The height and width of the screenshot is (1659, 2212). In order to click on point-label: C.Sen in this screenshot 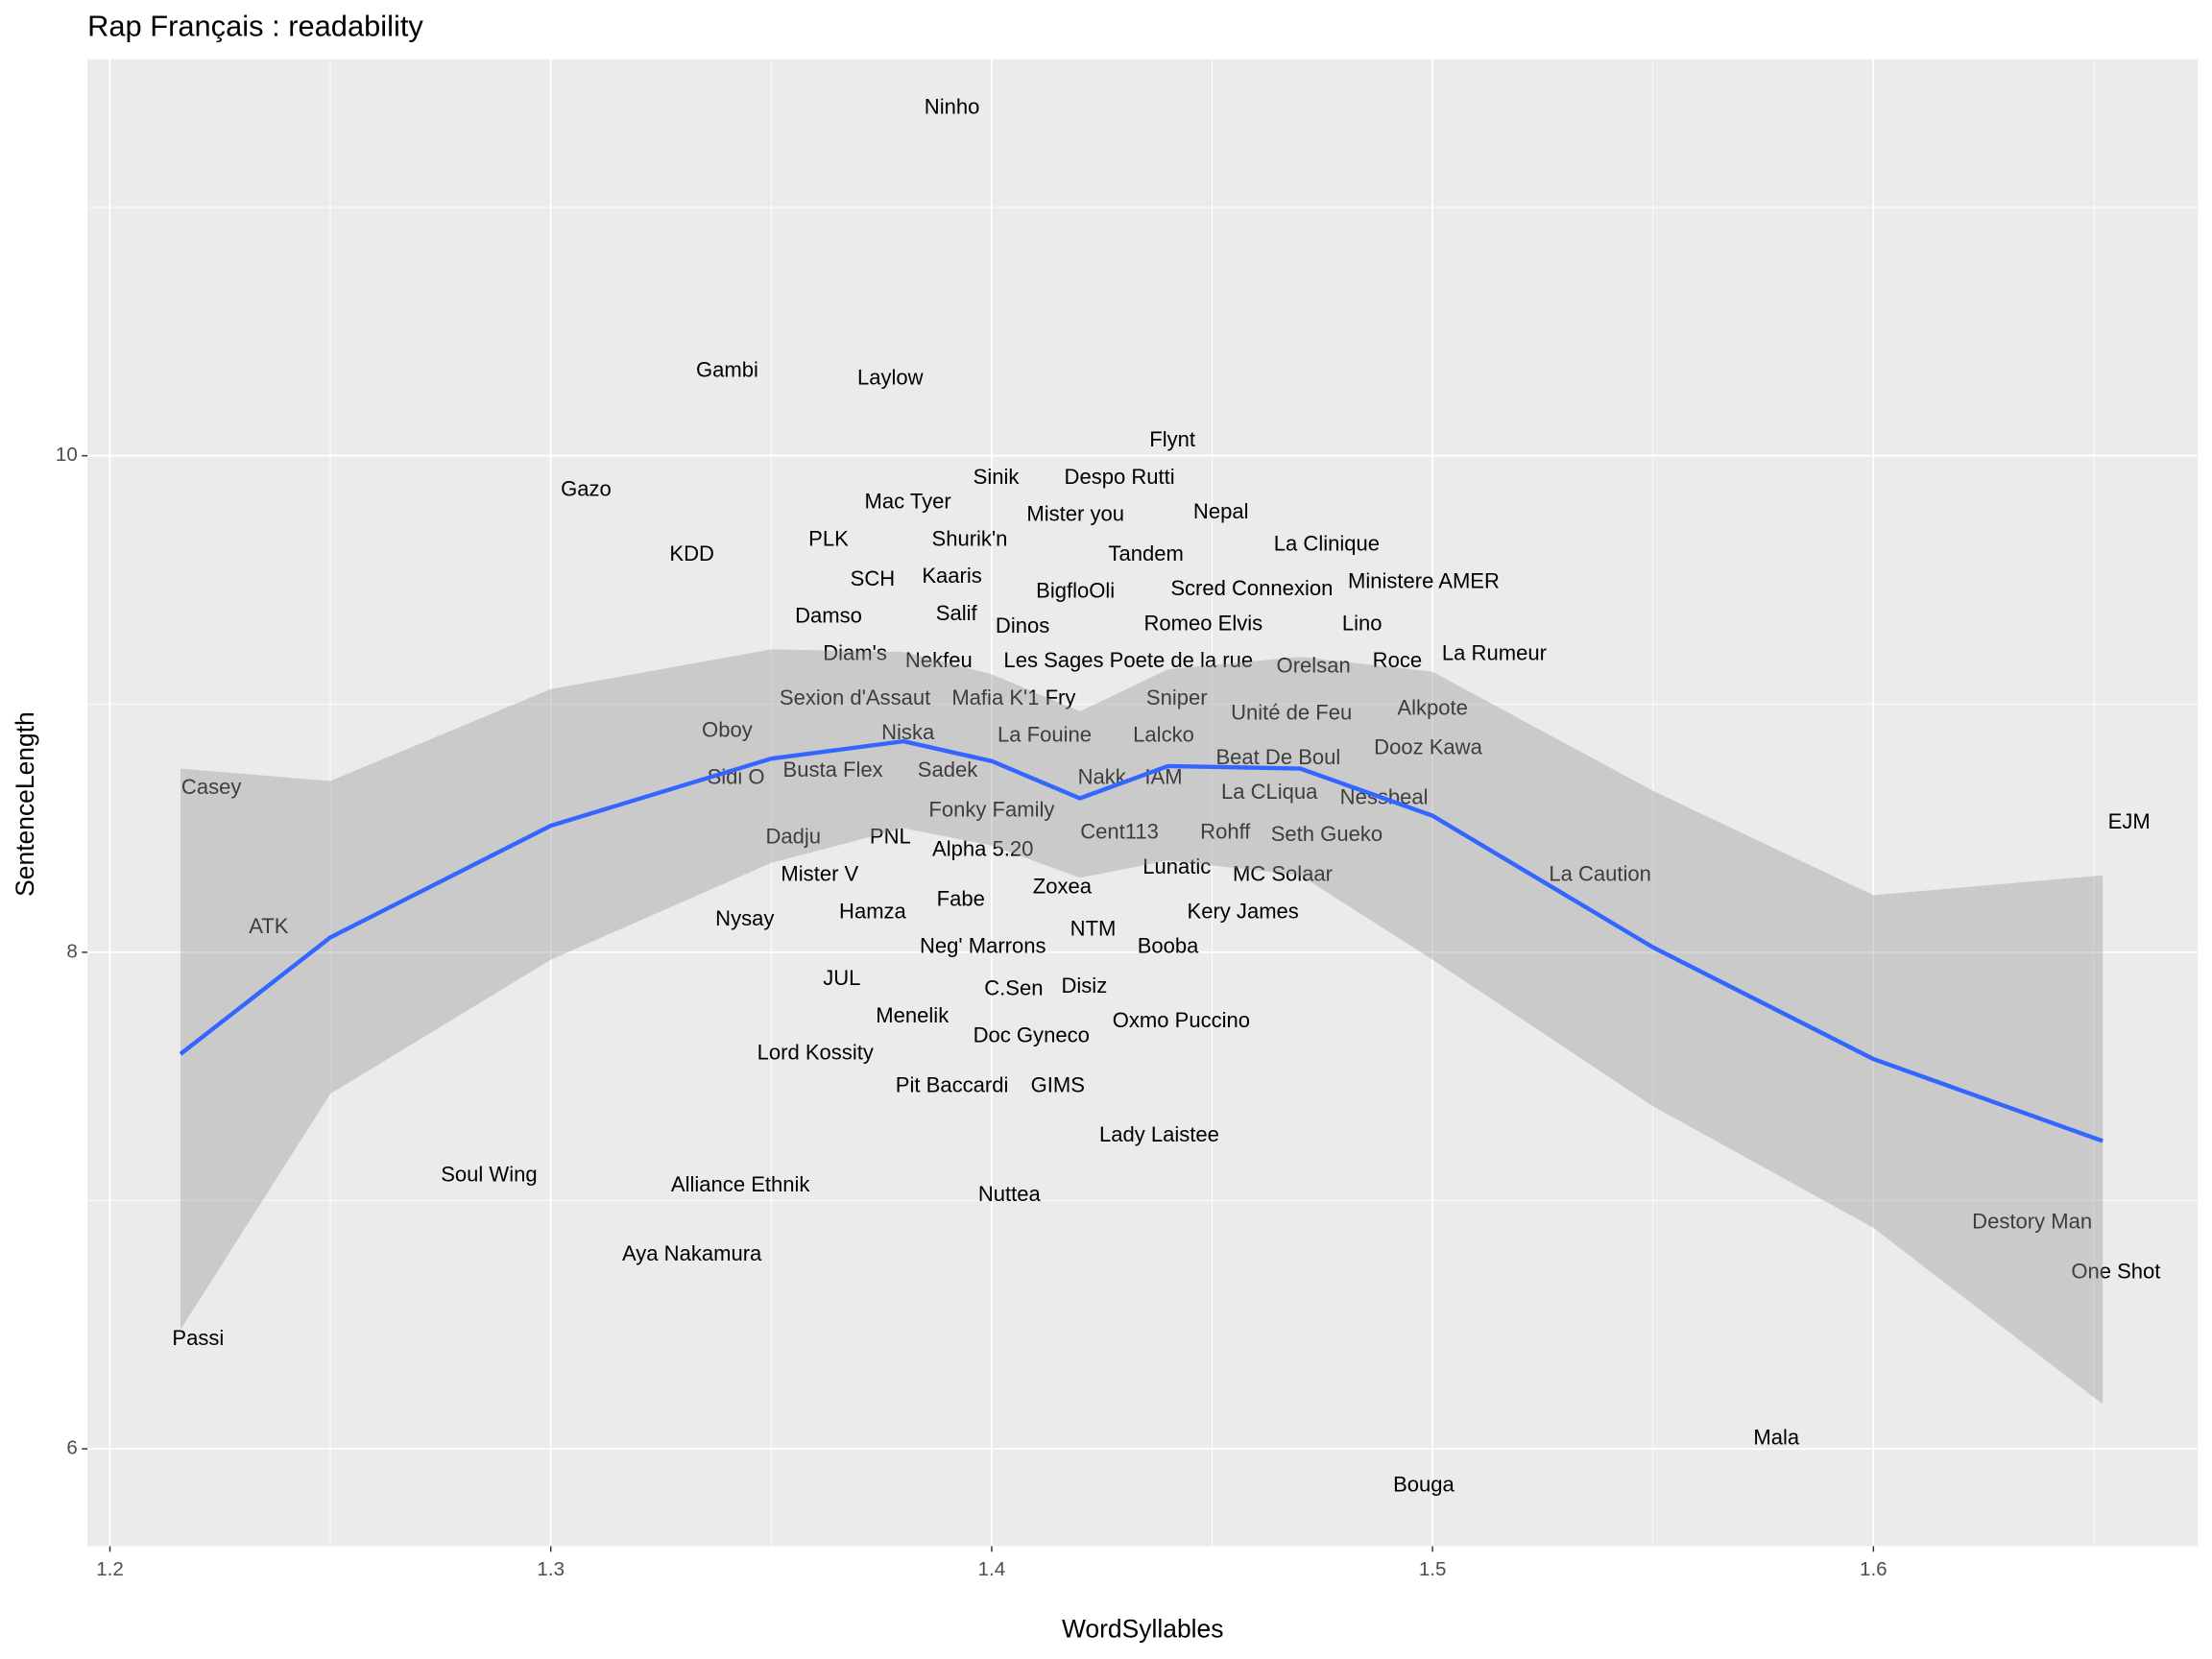, I will do `click(1014, 988)`.